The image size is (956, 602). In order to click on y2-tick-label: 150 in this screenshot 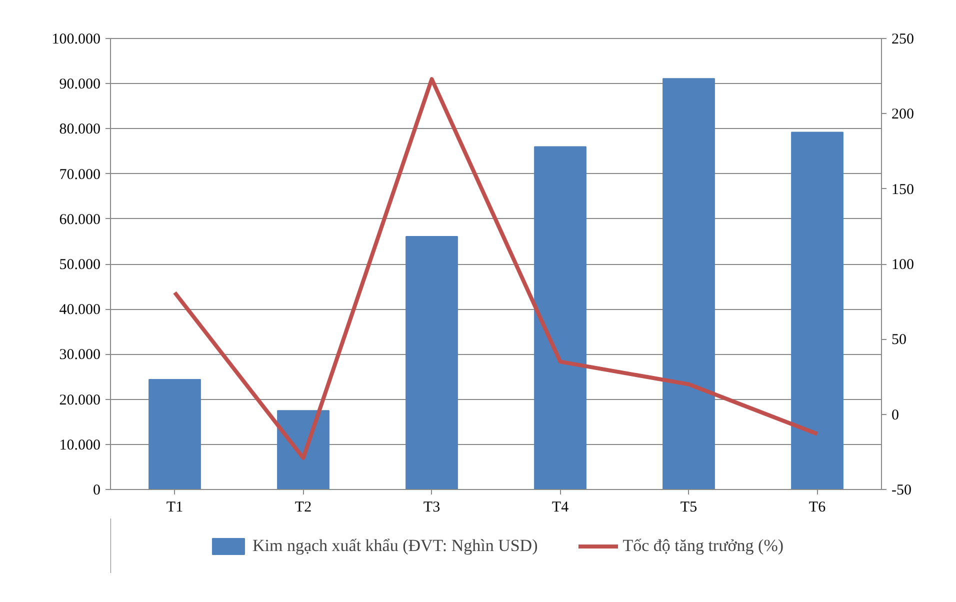, I will do `click(903, 190)`.